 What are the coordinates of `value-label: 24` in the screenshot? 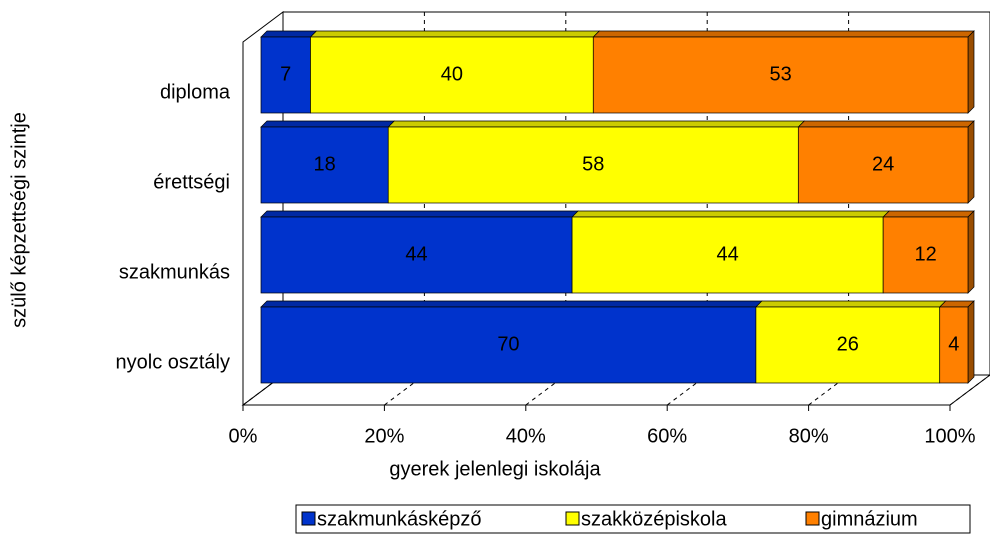 It's located at (883, 164).